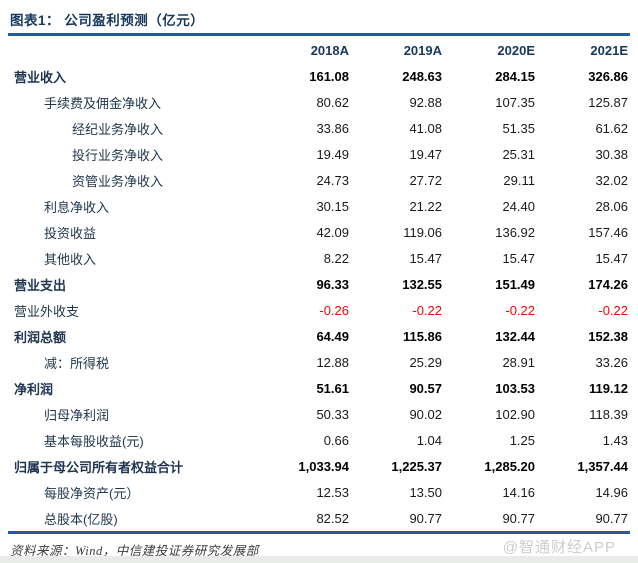  What do you see at coordinates (323, 466) in the screenshot?
I see `cell-value: 1,033.94` at bounding box center [323, 466].